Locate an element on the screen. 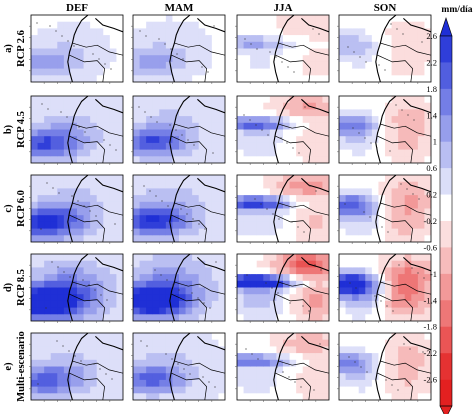  precip-field is located at coordinates (179, 129).